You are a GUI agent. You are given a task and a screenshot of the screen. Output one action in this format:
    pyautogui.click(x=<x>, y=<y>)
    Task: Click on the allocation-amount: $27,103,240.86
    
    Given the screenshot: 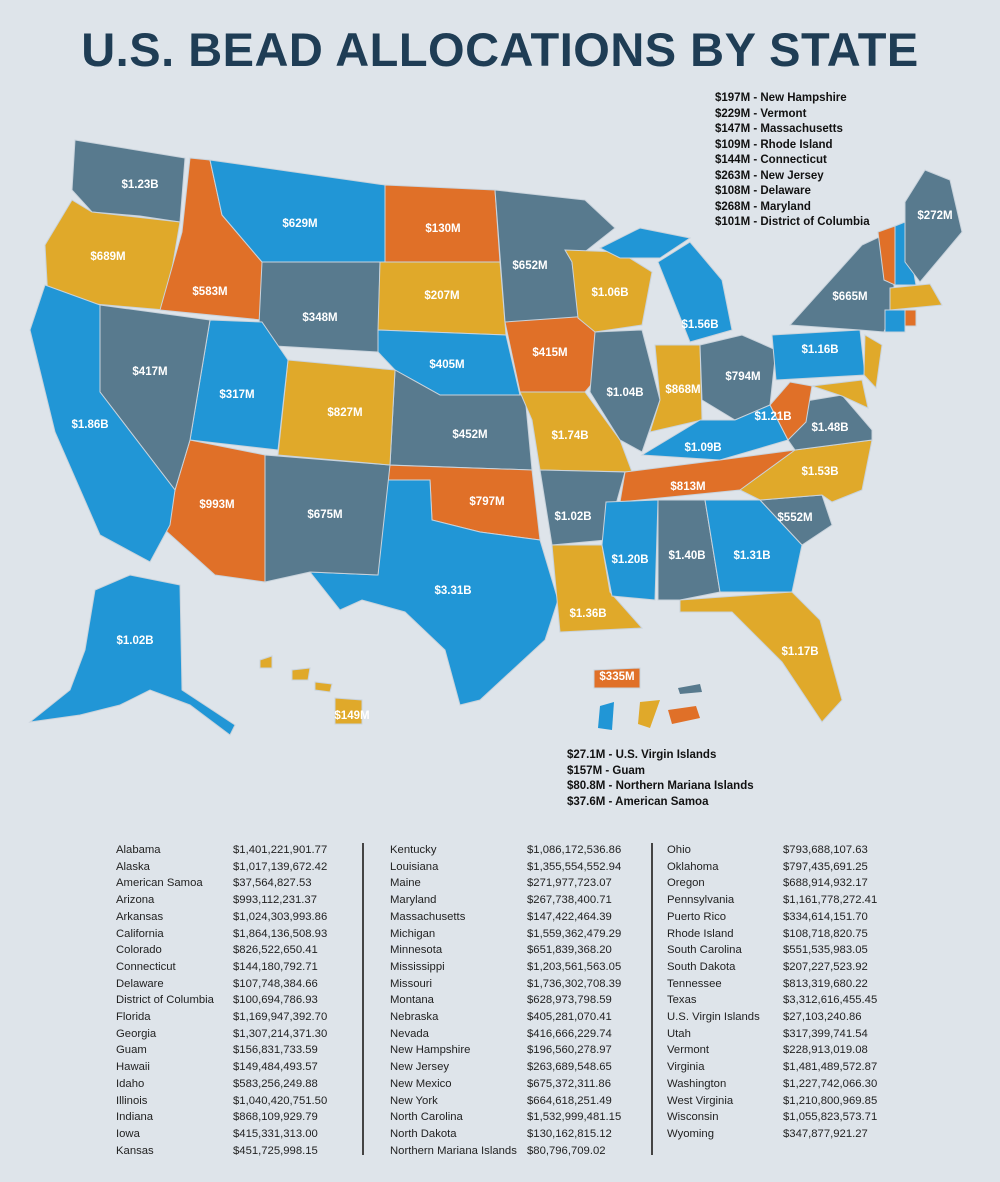 What is the action you would take?
    pyautogui.click(x=822, y=1017)
    